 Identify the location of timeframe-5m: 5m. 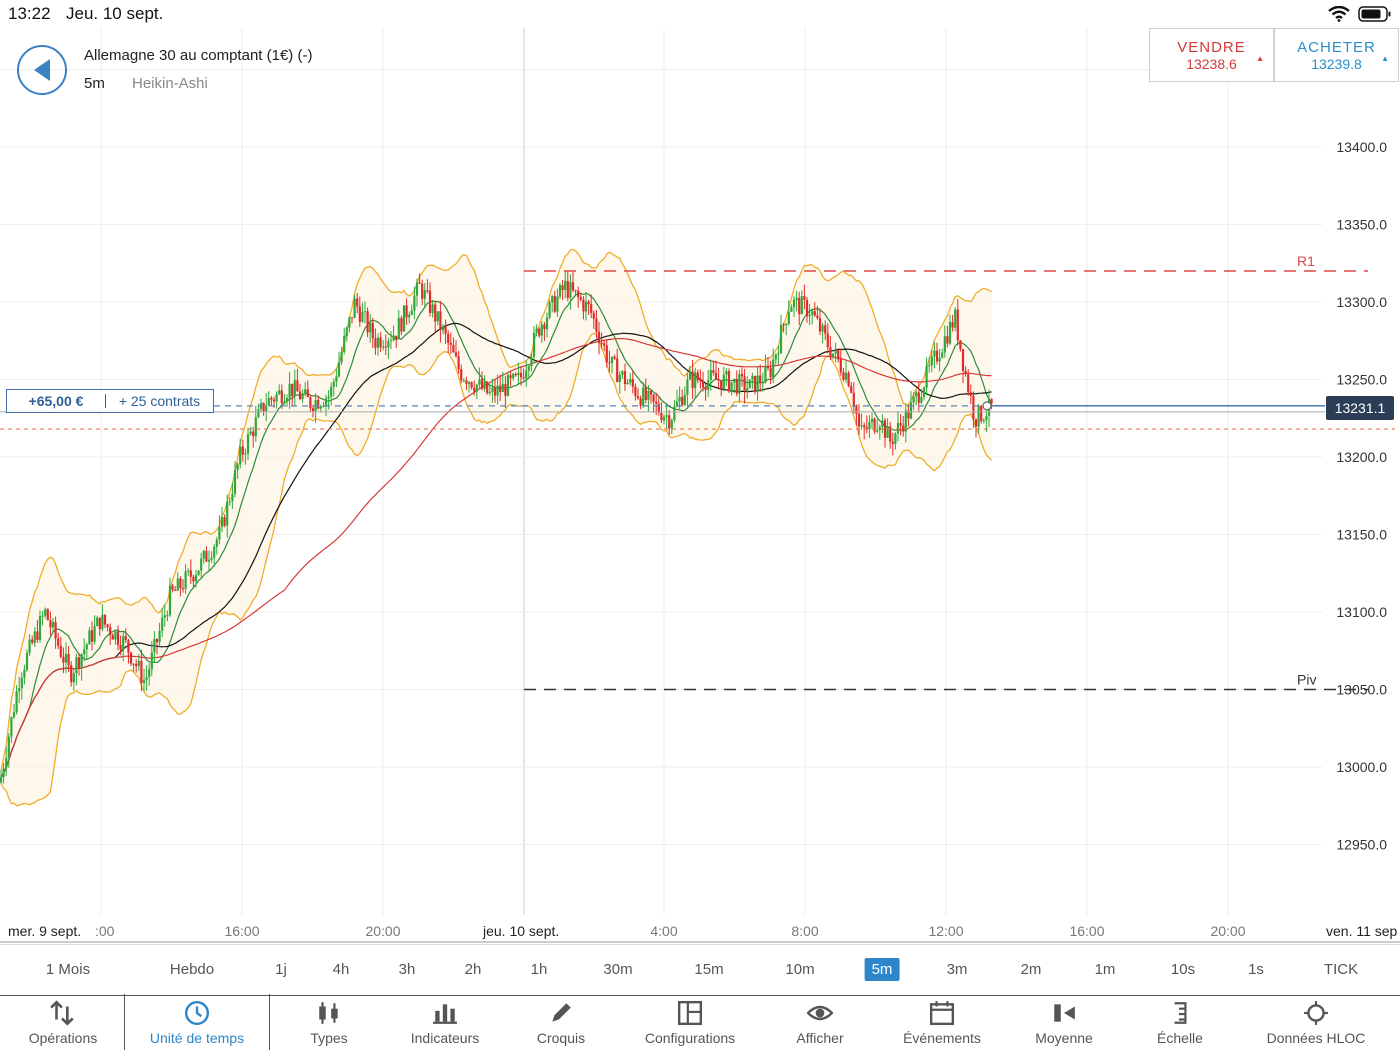
(882, 970).